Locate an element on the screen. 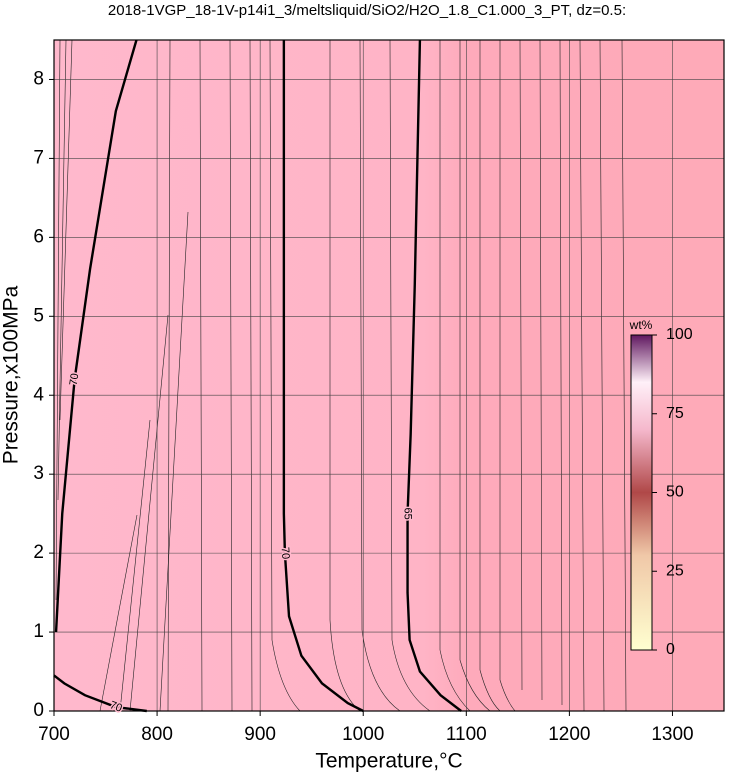 Image resolution: width=734 pixels, height=781 pixels. y-tick-label: 5 is located at coordinates (38, 315).